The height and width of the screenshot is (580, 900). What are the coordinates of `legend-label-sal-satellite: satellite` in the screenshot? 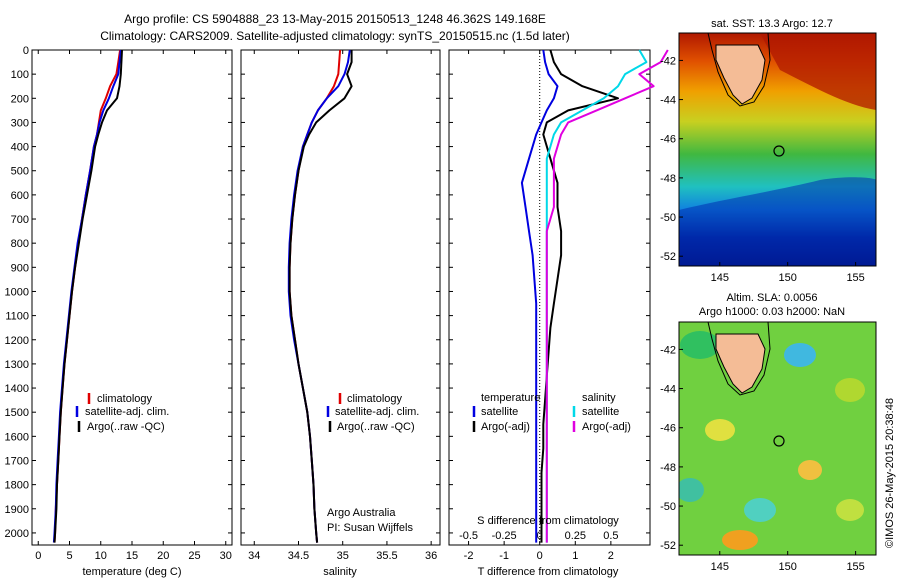 It's located at (600, 412).